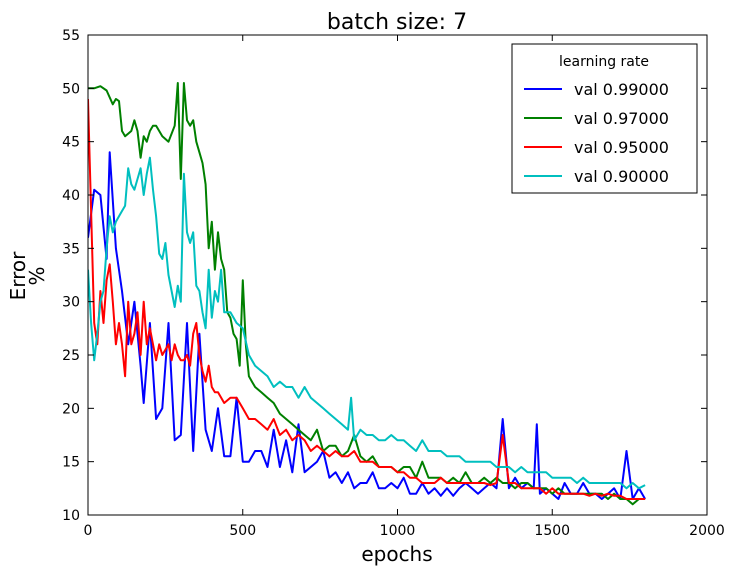  Describe the element at coordinates (71, 356) in the screenshot. I see `y-tick-label: 25` at that location.